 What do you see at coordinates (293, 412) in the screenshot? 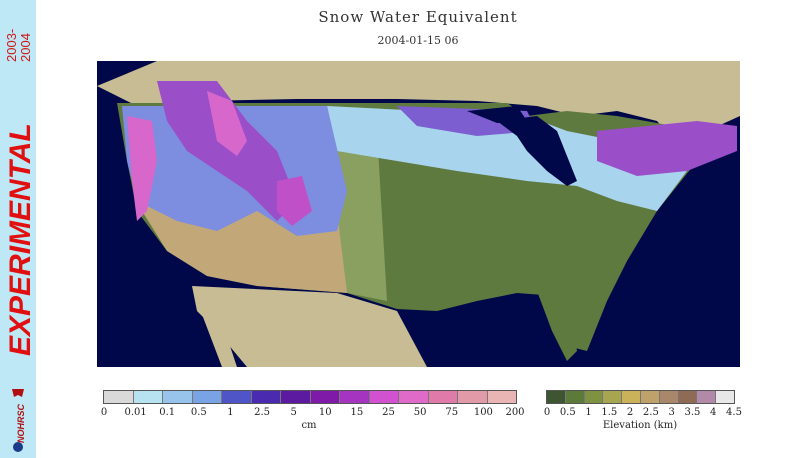
I see `legend-tick-label: 5` at bounding box center [293, 412].